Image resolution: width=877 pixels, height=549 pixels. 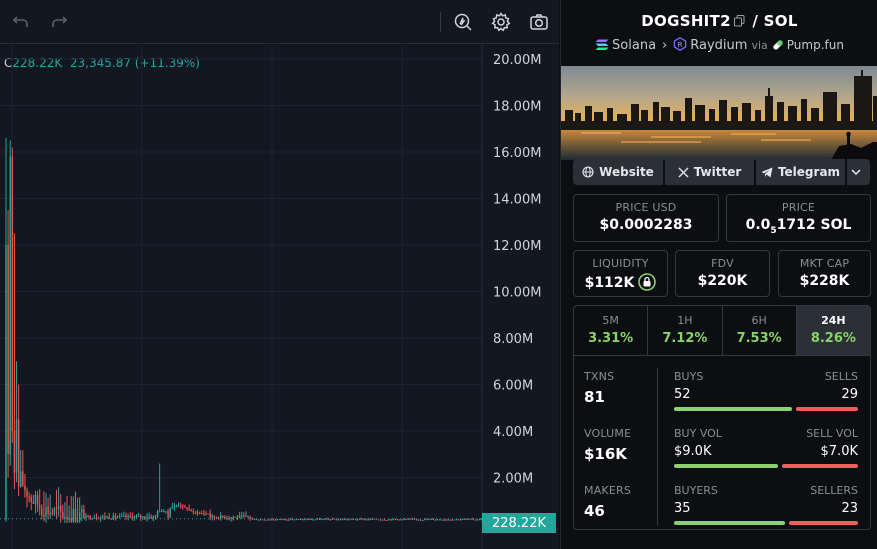 What do you see at coordinates (682, 394) in the screenshot?
I see `buys-value: 52` at bounding box center [682, 394].